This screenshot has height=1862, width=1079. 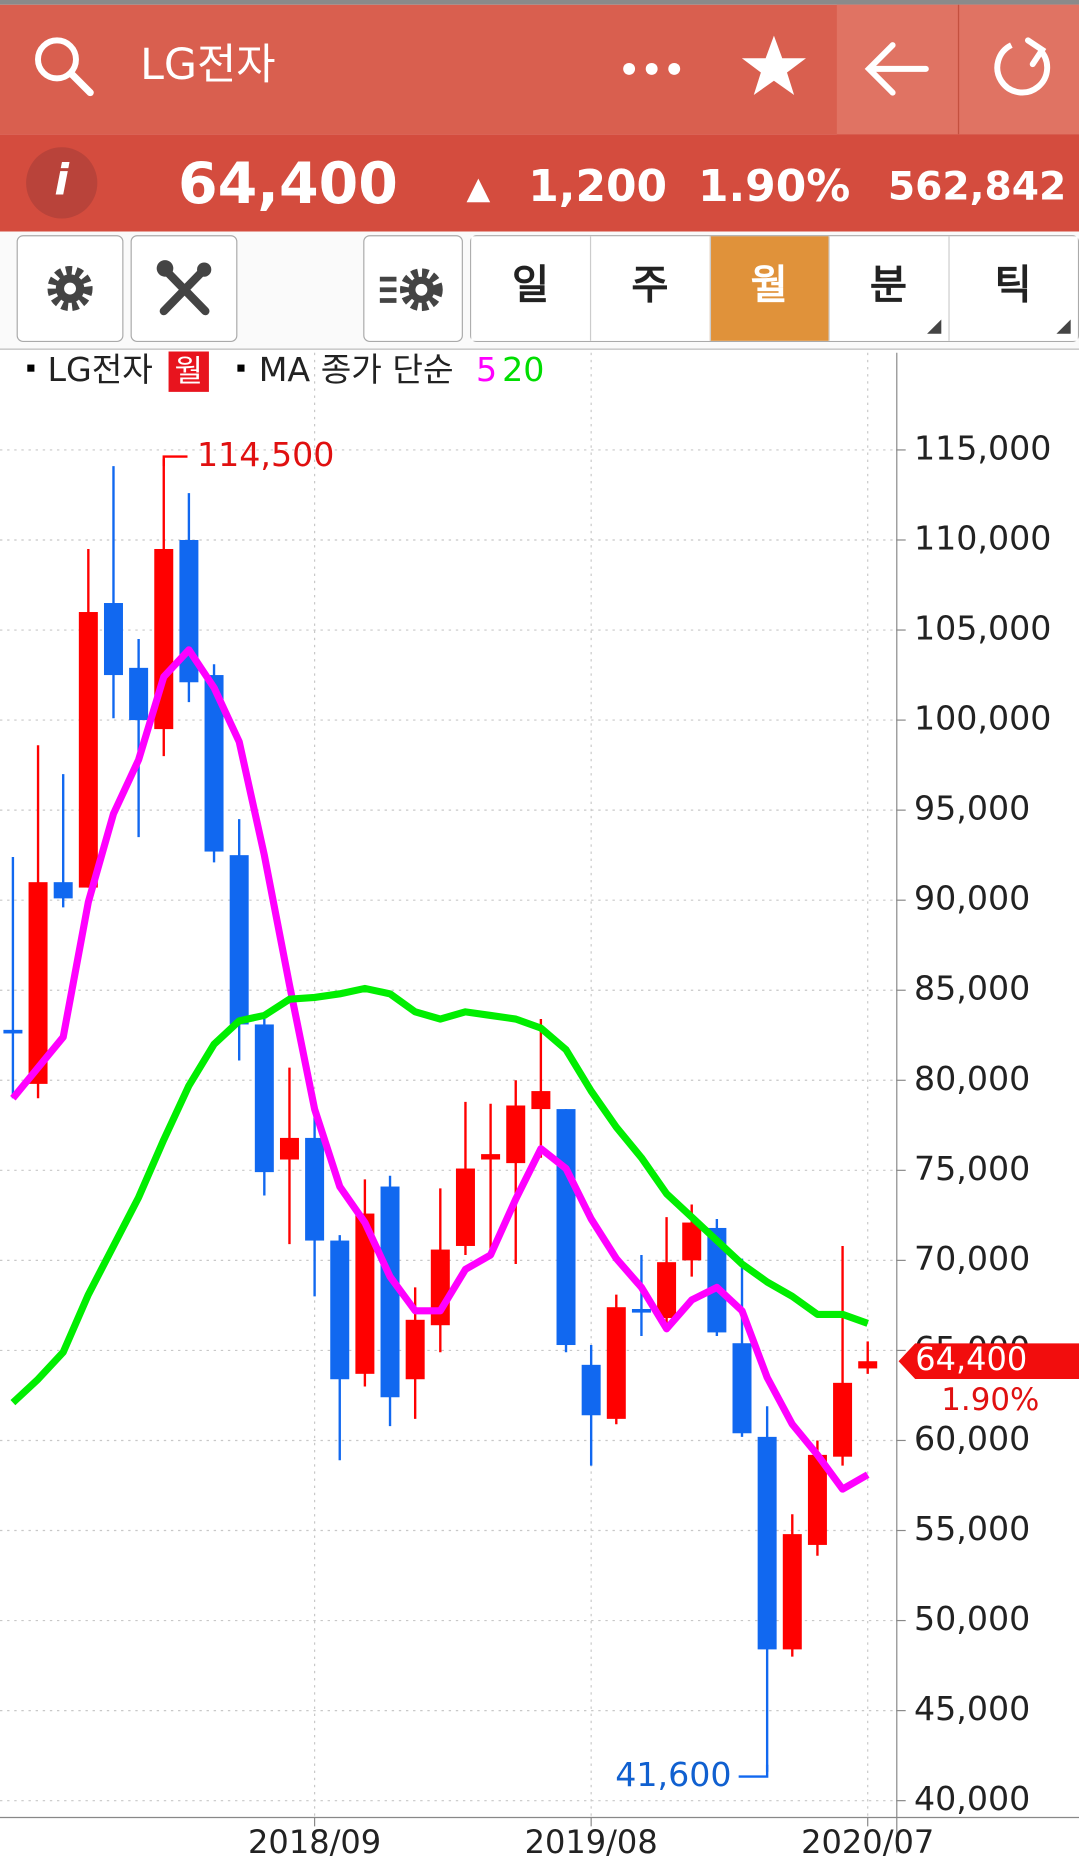 I want to click on y-tick-label: 55,000, so click(x=972, y=1528).